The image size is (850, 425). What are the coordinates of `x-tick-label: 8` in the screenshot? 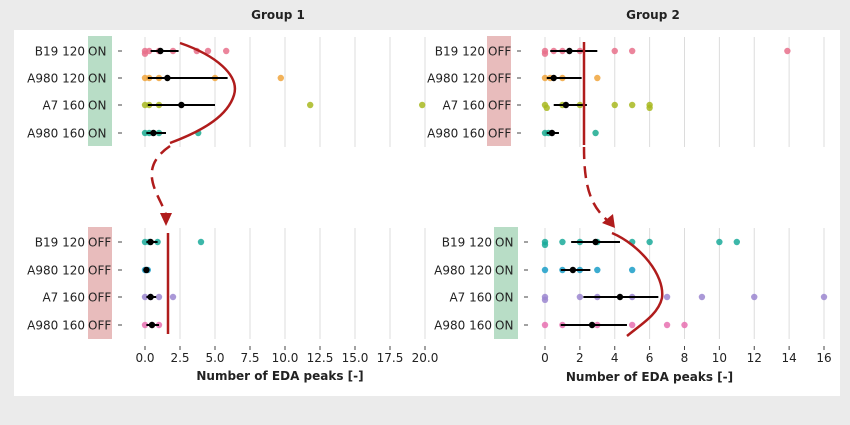 It's located at (685, 358).